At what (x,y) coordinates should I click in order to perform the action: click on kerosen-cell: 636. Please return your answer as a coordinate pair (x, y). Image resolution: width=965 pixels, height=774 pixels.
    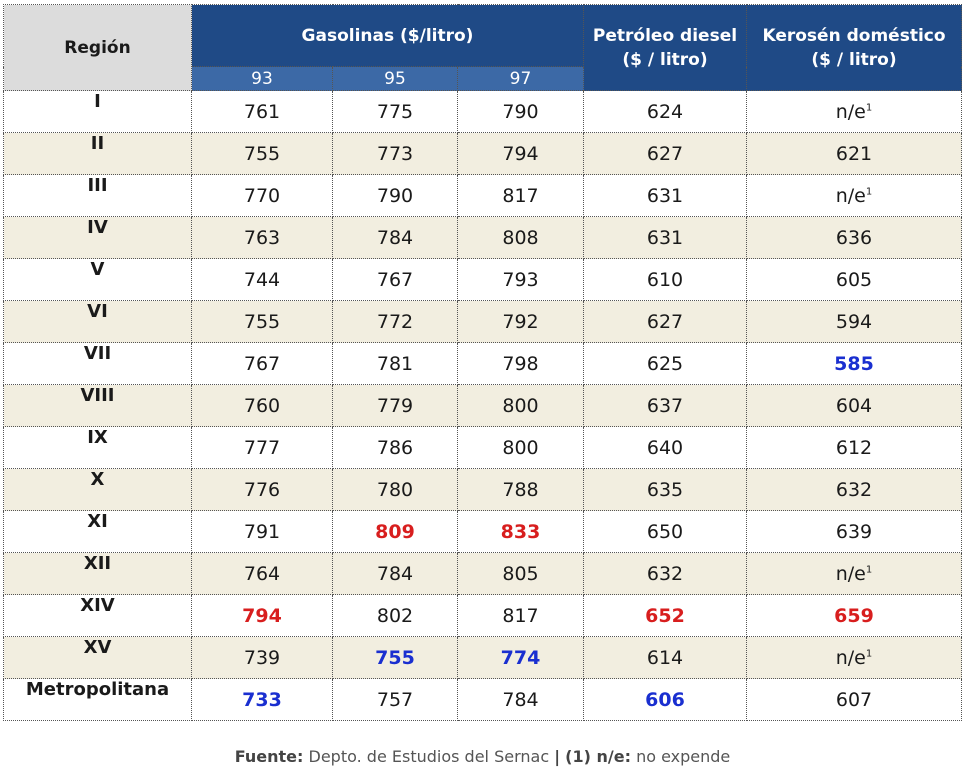
    Looking at the image, I should click on (854, 237).